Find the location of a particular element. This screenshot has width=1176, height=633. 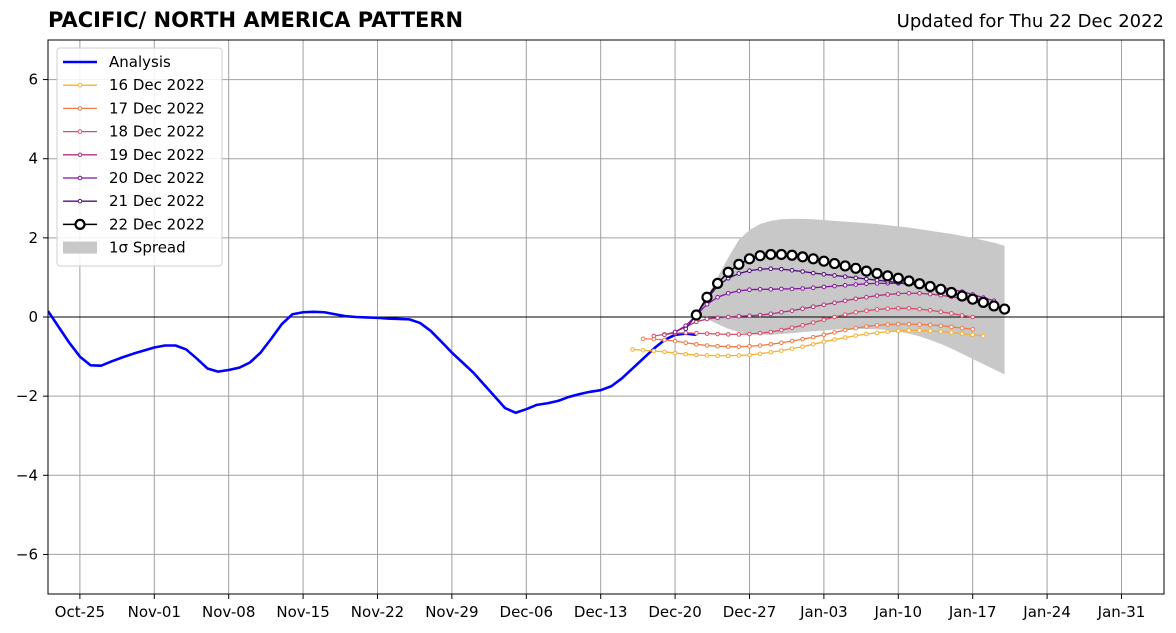

x-tick-label: Jan-10 is located at coordinates (897, 612).